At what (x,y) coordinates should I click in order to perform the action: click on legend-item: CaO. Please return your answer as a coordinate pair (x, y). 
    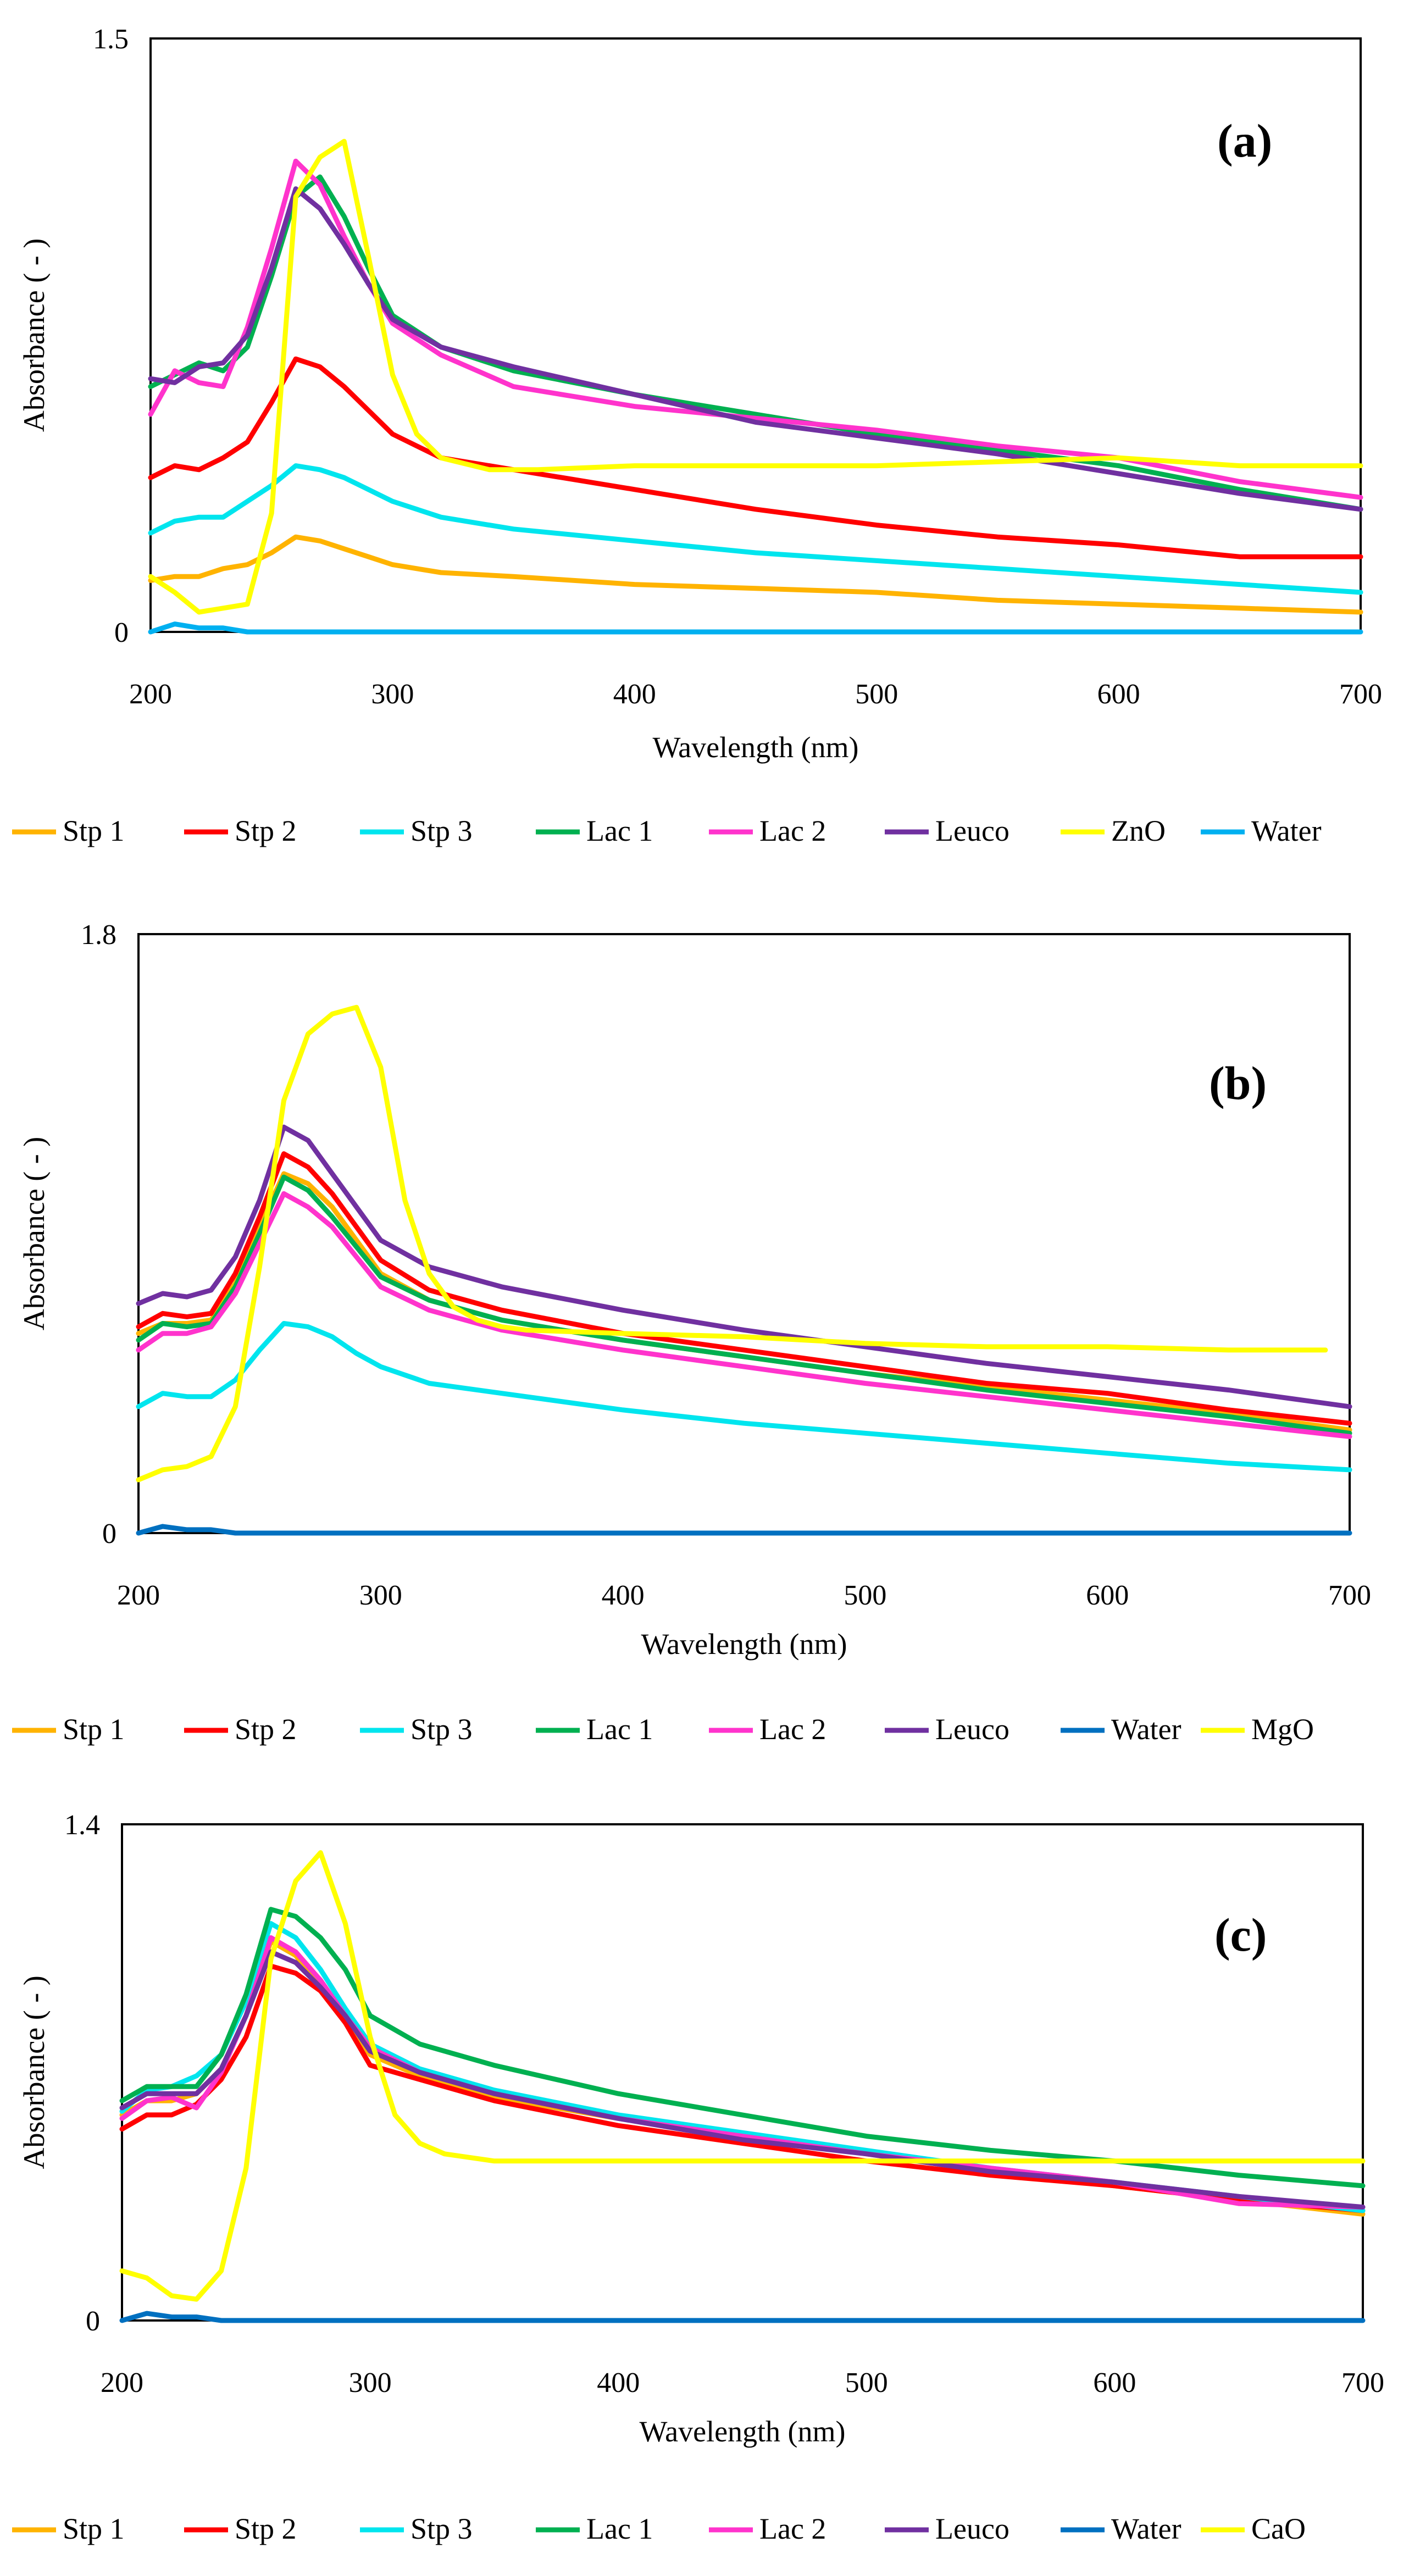
    Looking at the image, I should click on (1253, 2528).